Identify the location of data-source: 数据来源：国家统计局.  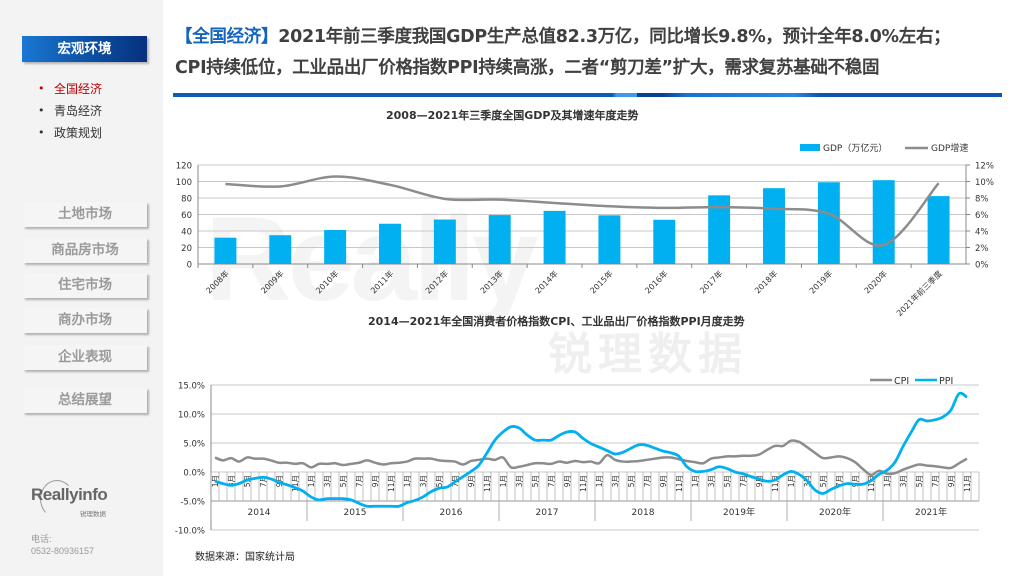
(245, 557).